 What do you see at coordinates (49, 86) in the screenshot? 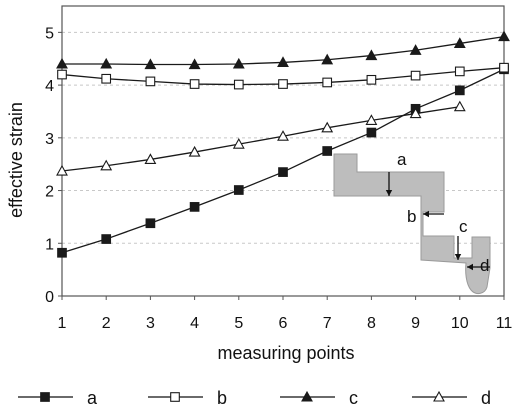
I see `y-tick-label: 4` at bounding box center [49, 86].